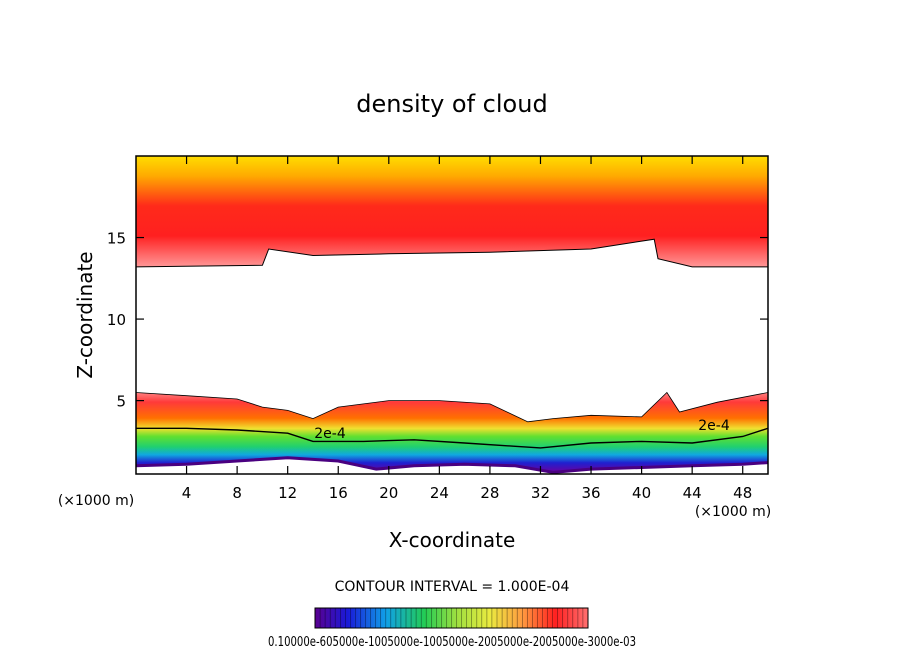 This screenshot has width=904, height=654. Describe the element at coordinates (590, 493) in the screenshot. I see `x-tick-label-8: 36` at that location.